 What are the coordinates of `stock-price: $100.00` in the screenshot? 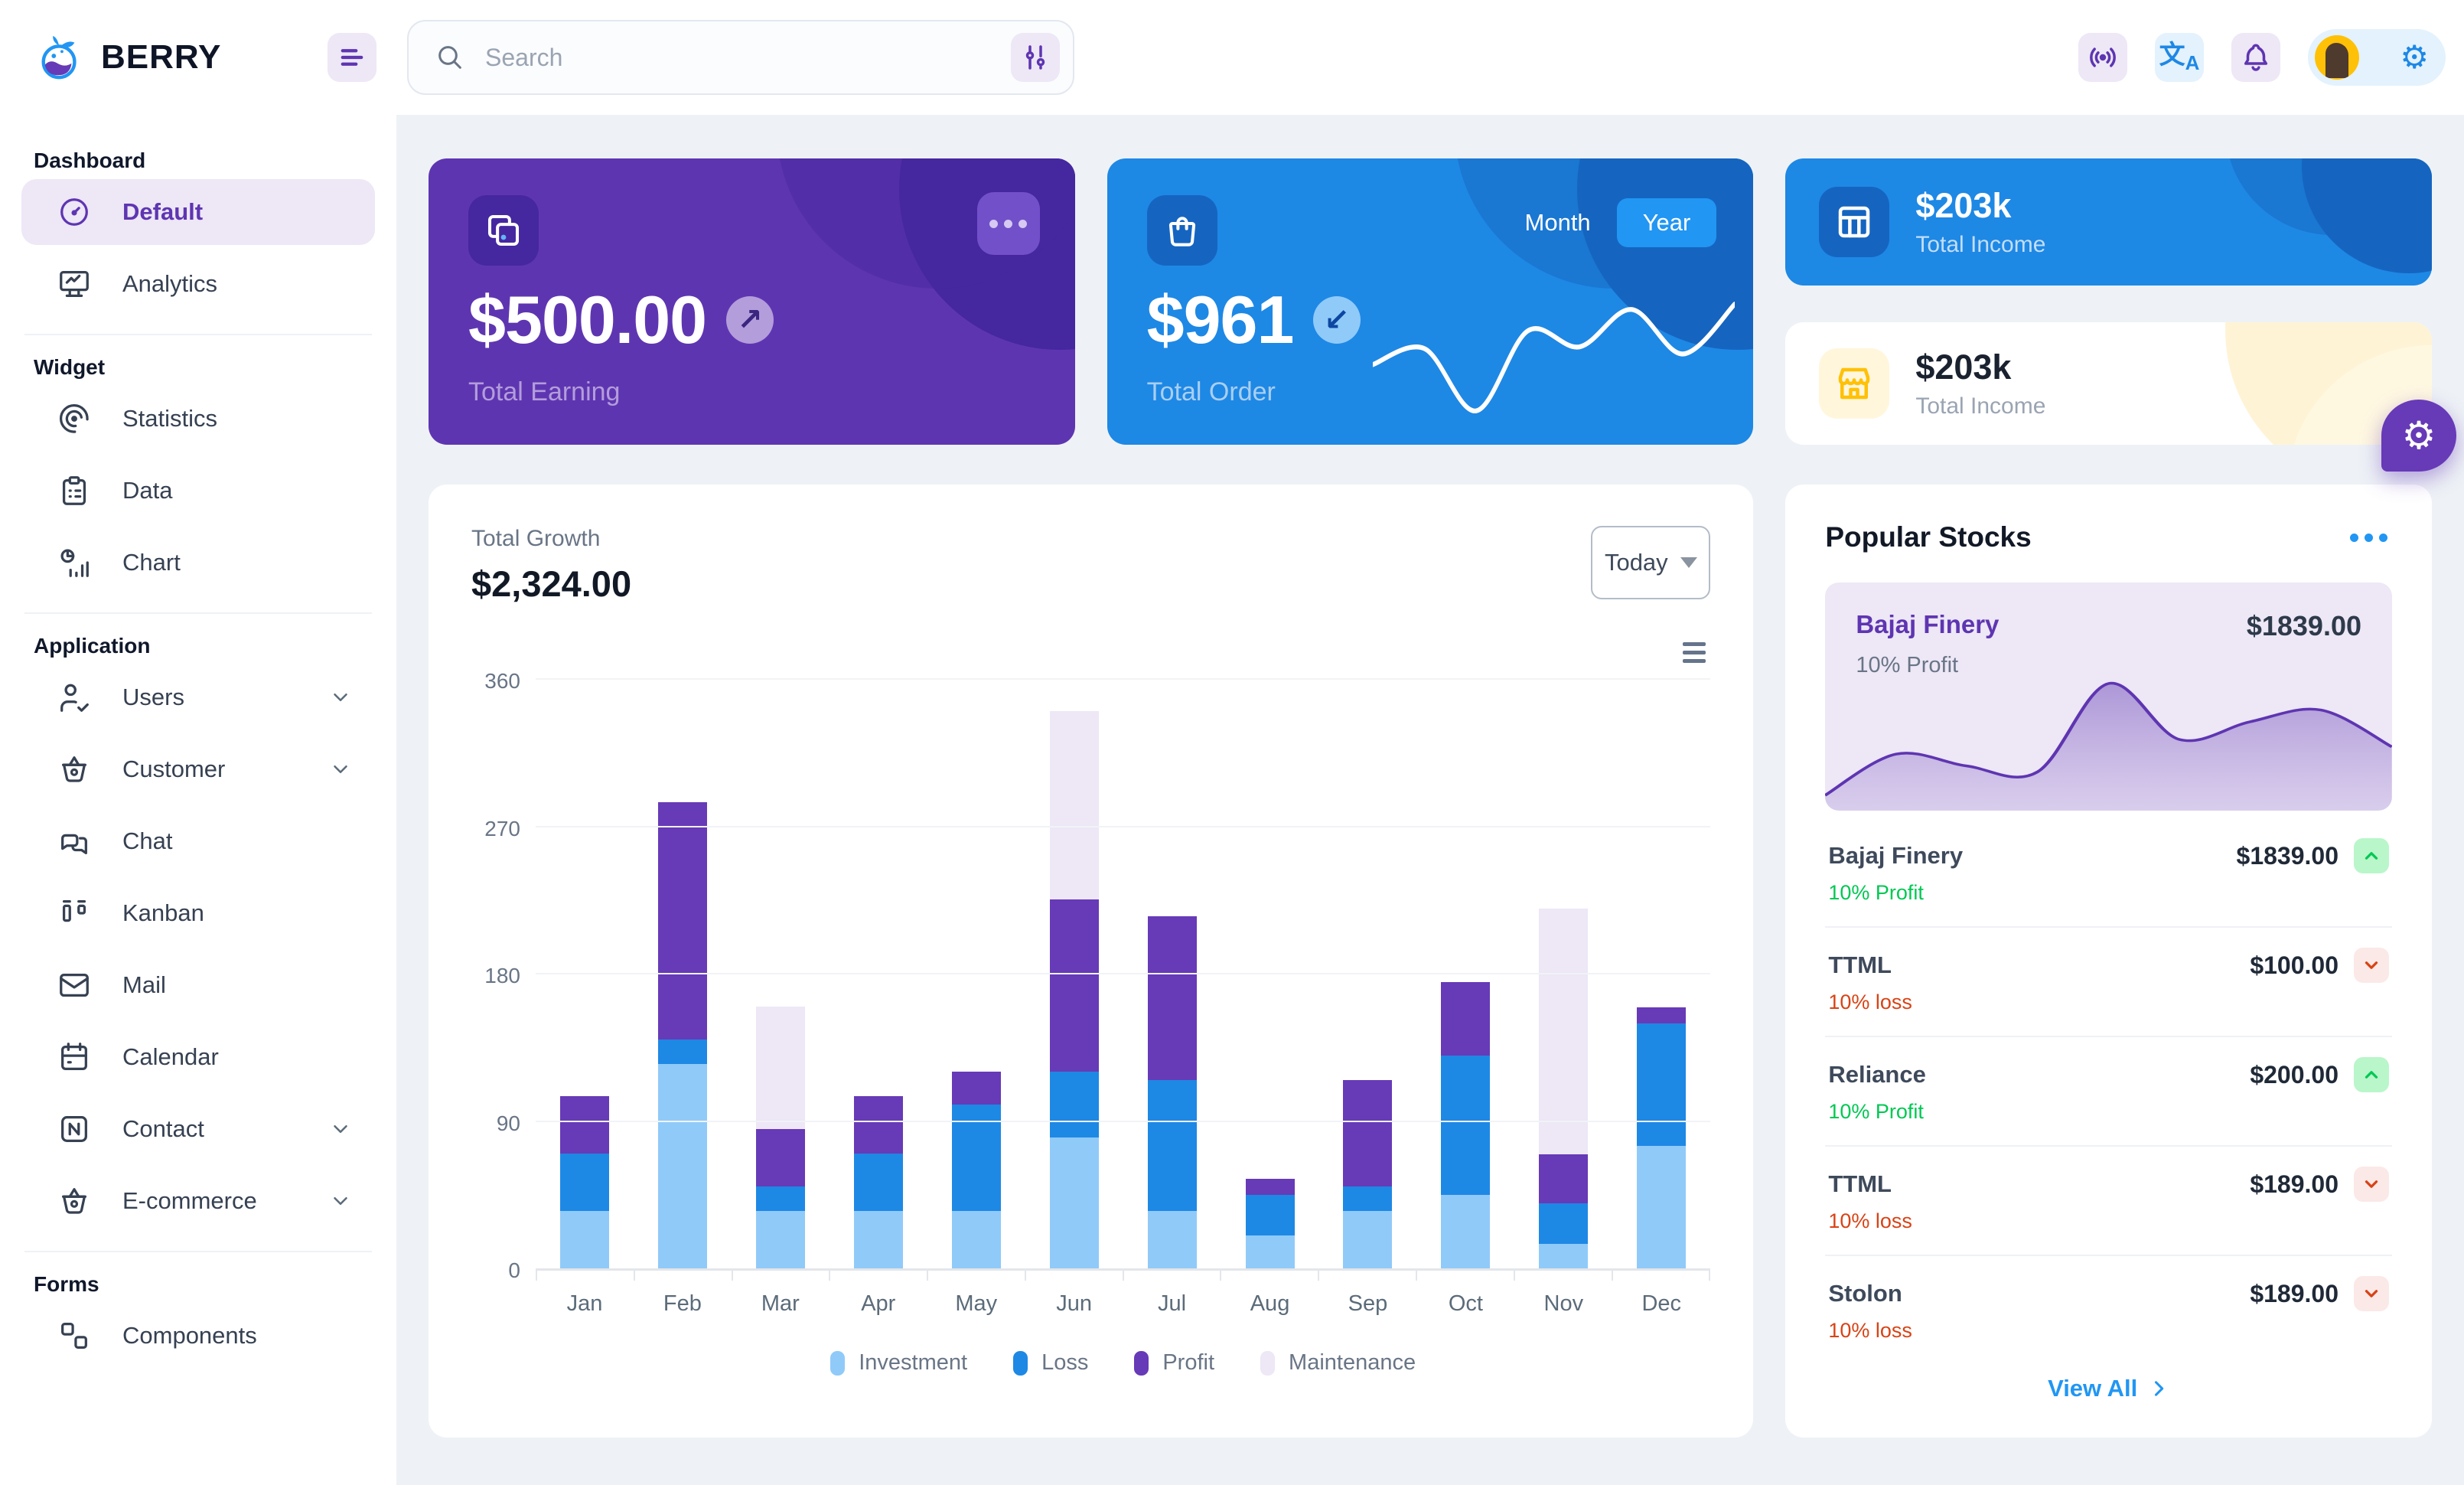 It's located at (2295, 965).